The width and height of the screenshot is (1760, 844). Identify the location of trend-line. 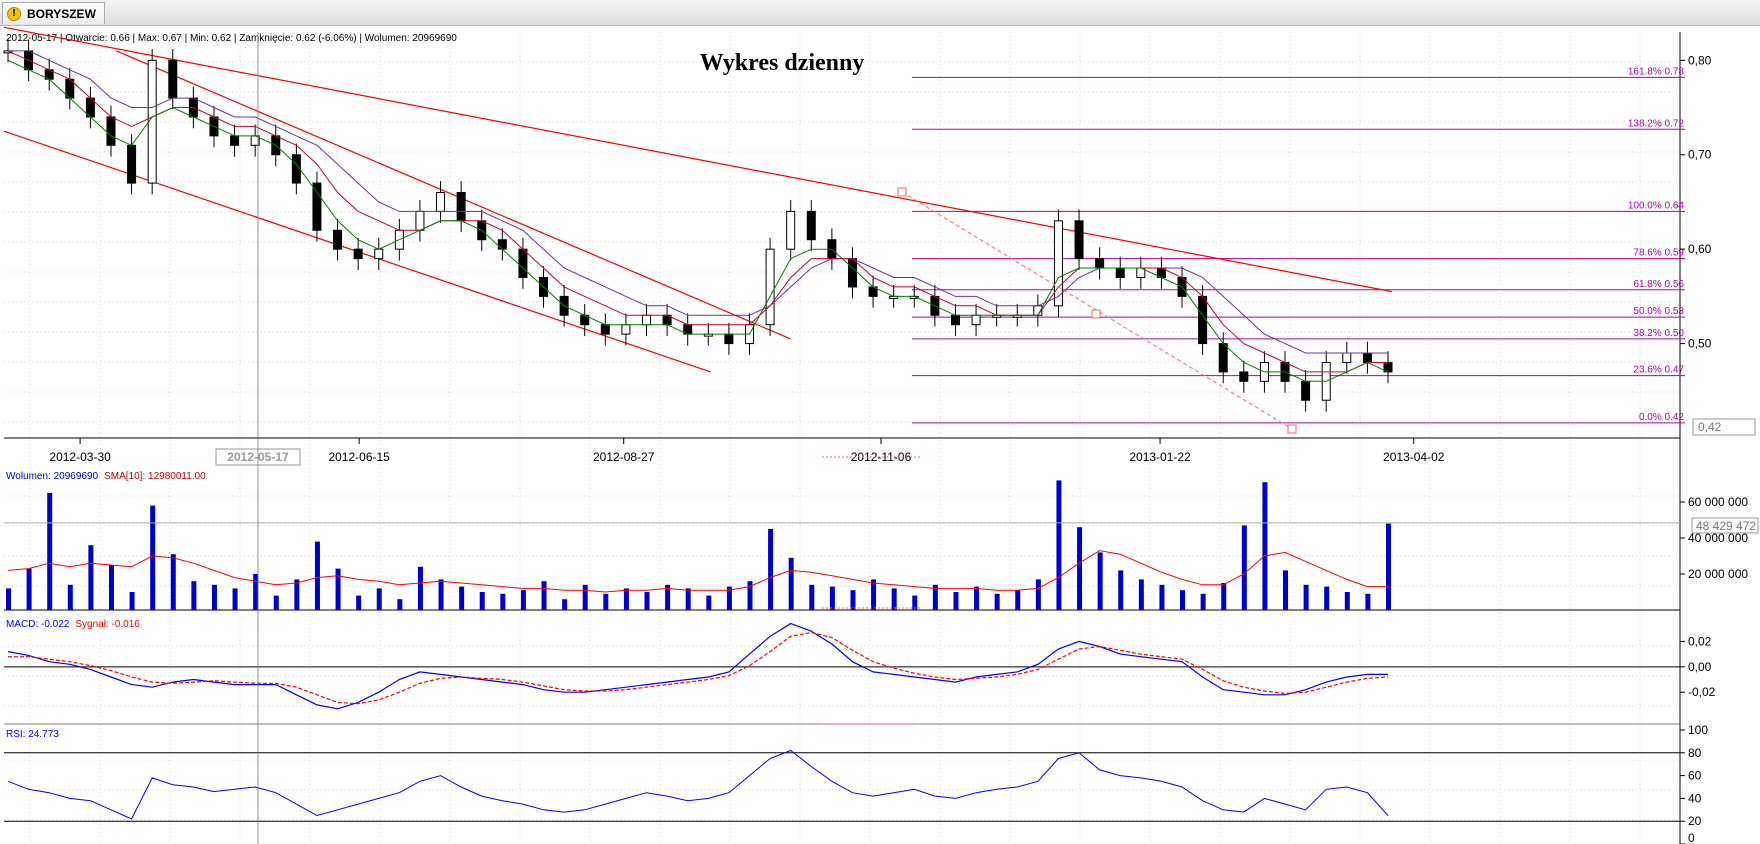
(453, 195).